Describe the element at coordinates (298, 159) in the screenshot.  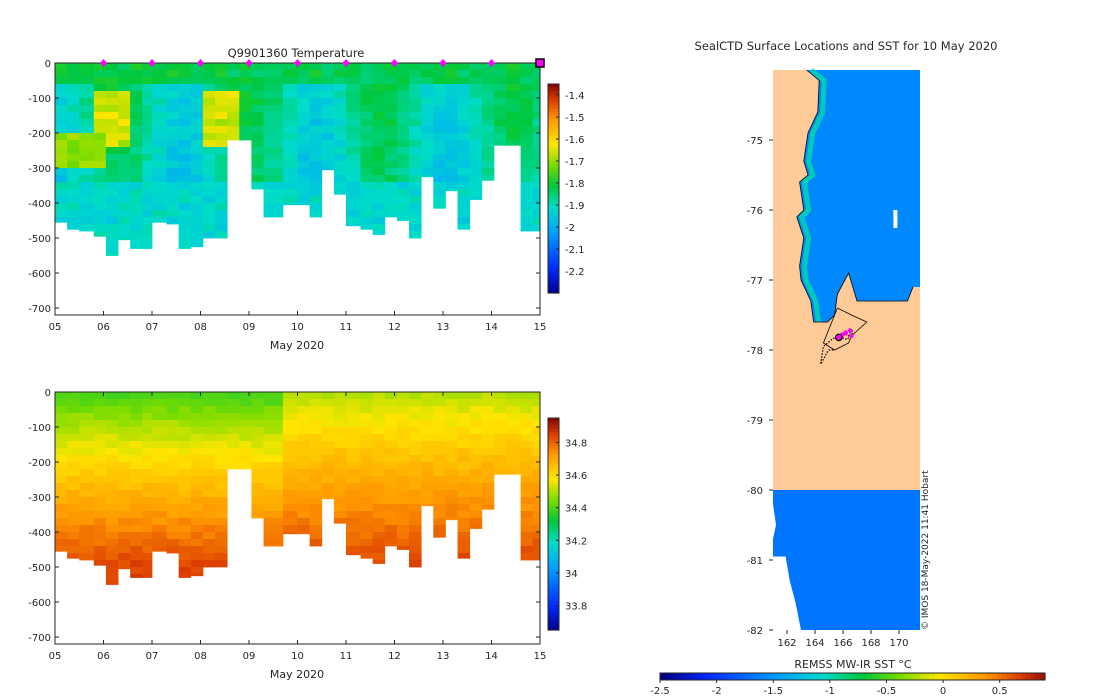
I see `temperature-plot` at that location.